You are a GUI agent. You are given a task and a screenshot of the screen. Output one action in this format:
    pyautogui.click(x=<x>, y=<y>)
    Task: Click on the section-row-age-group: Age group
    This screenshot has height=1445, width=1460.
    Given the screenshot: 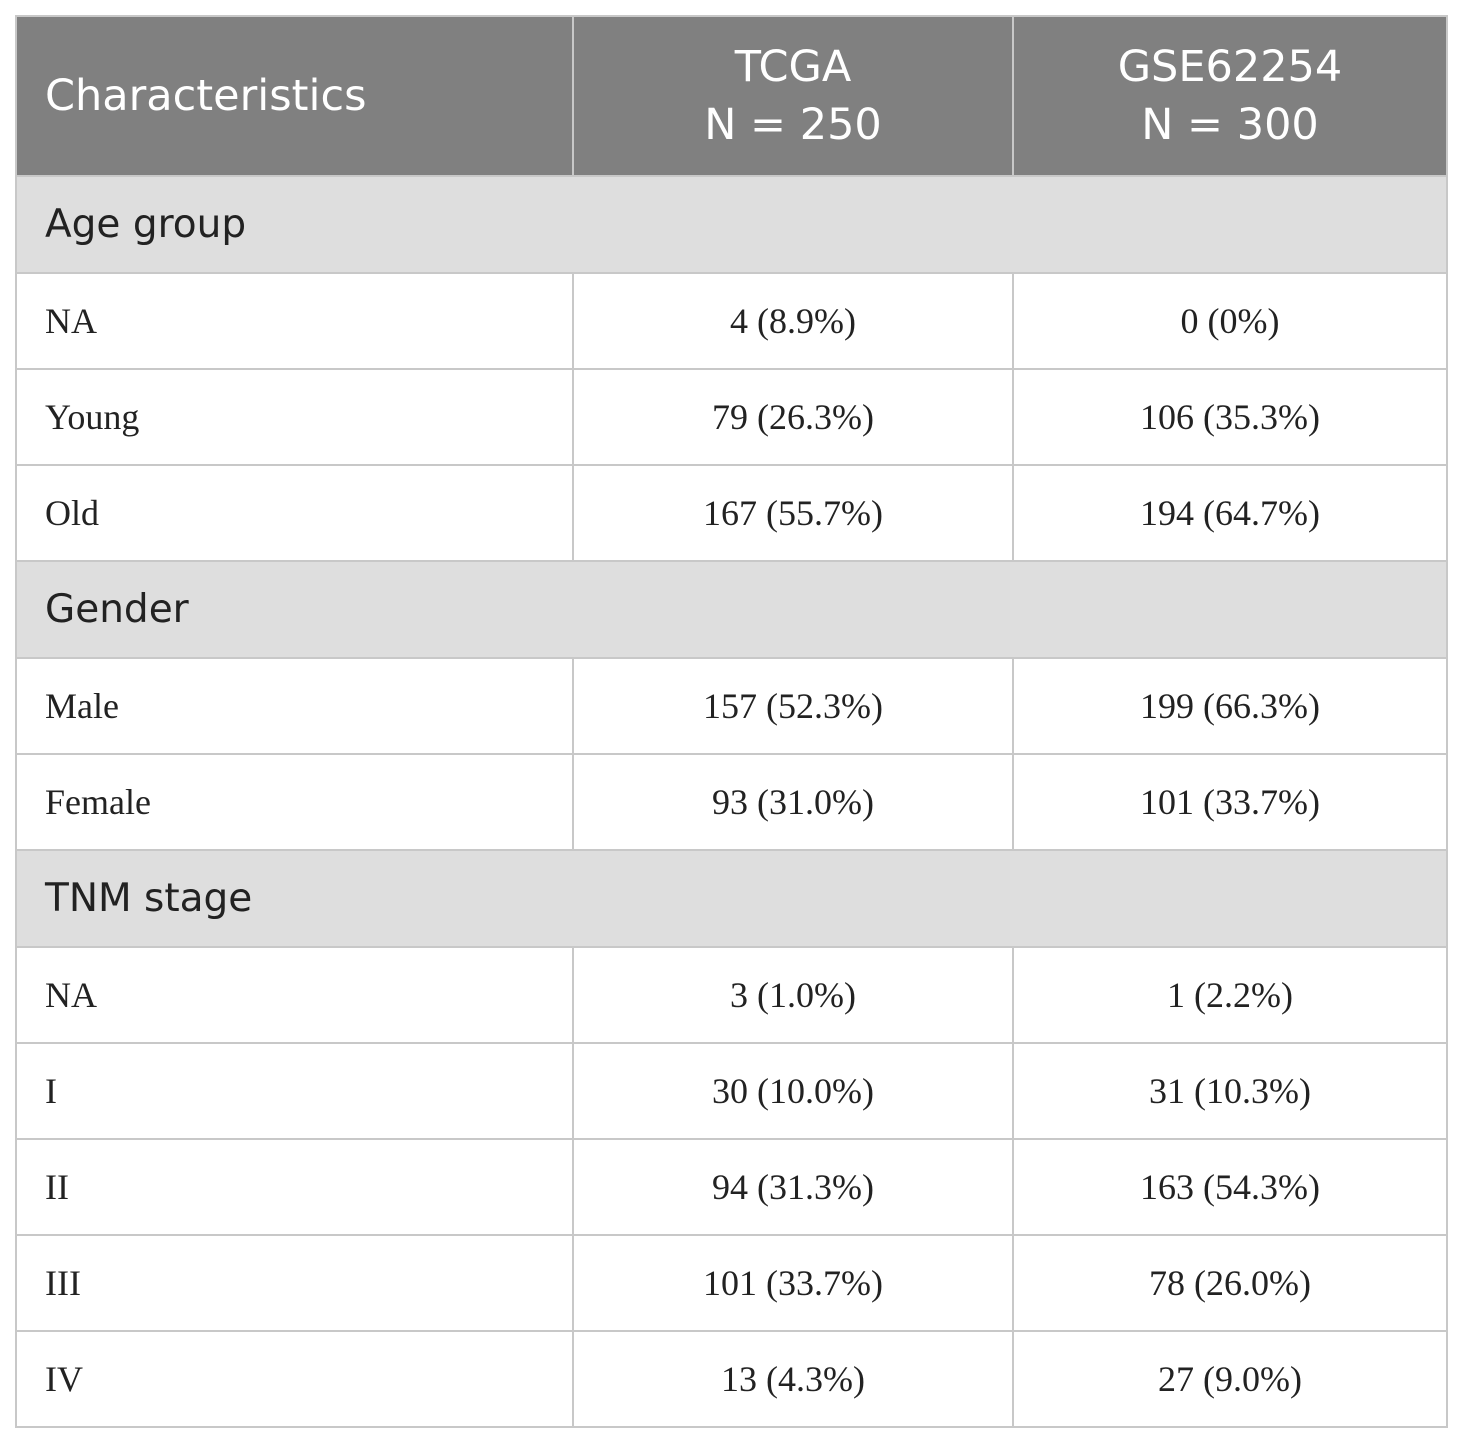 What is the action you would take?
    pyautogui.click(x=731, y=224)
    